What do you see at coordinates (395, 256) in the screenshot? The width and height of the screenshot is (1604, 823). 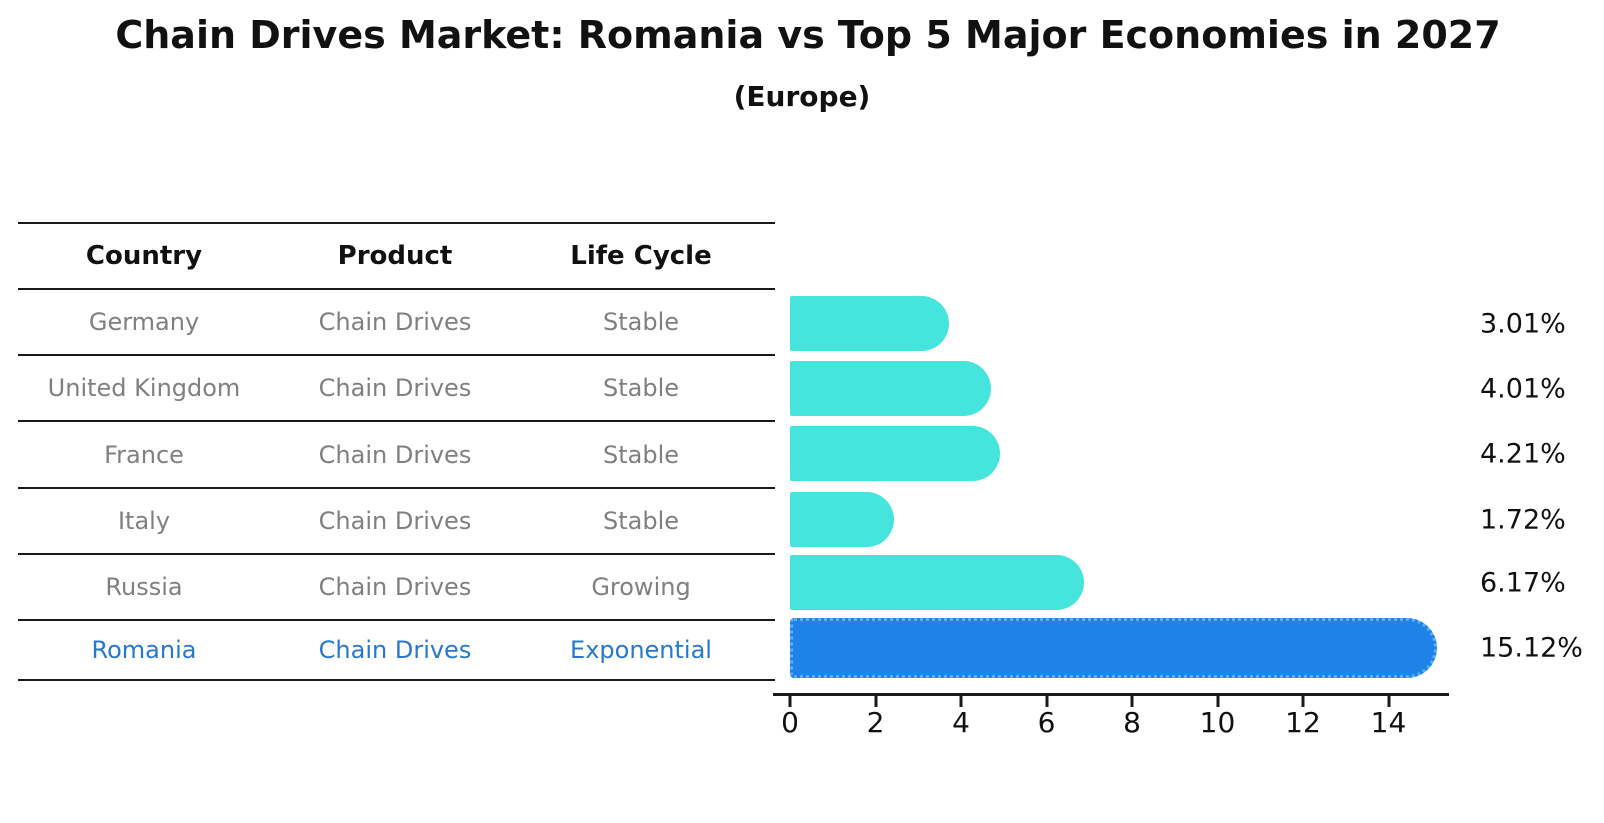 I see `column-header-product: Product` at bounding box center [395, 256].